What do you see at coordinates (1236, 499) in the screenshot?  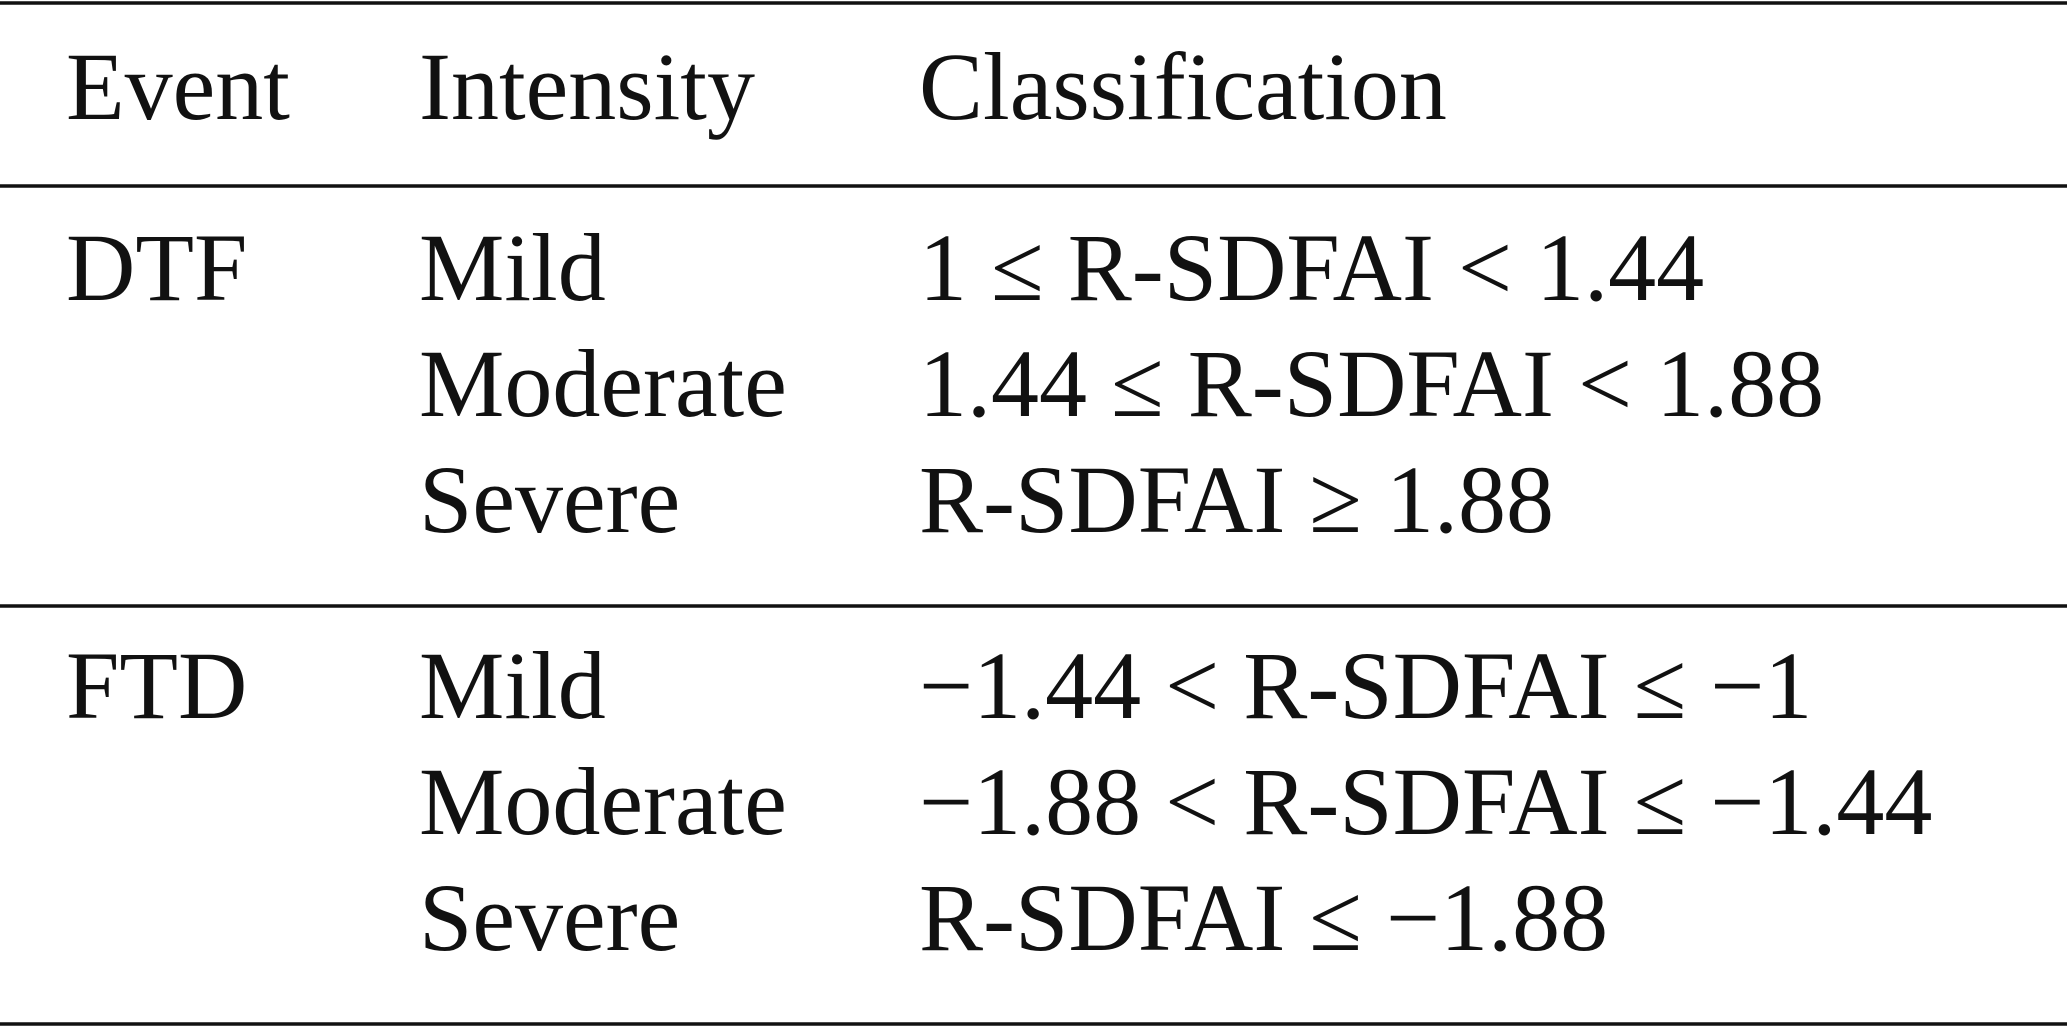 I see `classification-cell: R-SDFAI ≥ 1.88` at bounding box center [1236, 499].